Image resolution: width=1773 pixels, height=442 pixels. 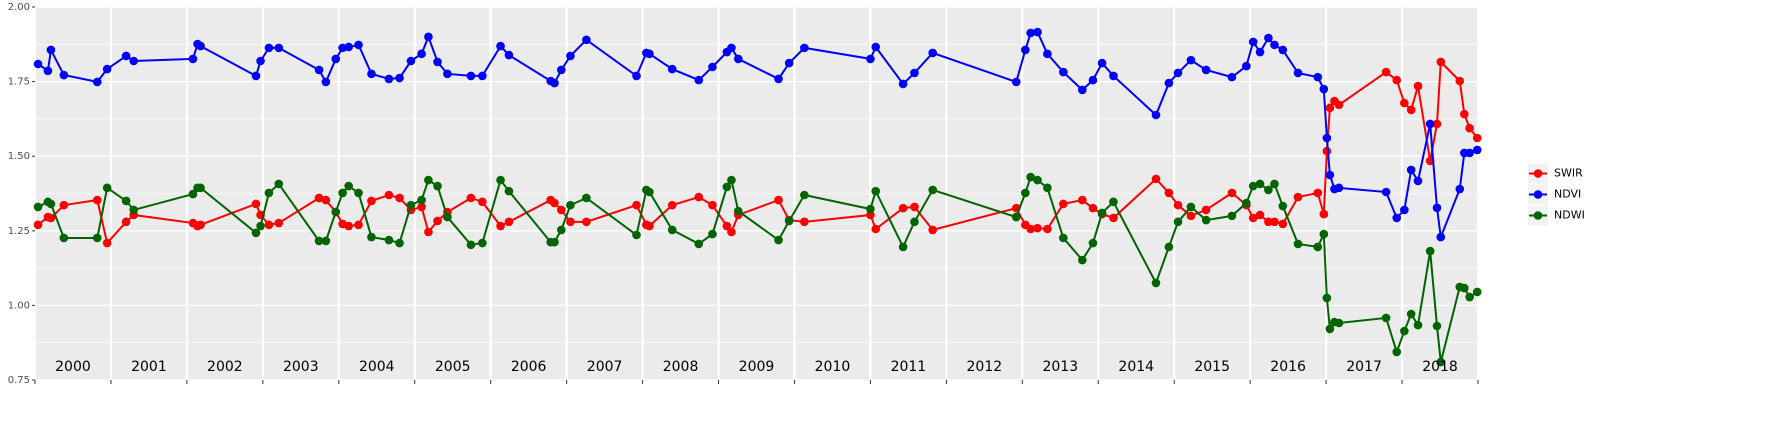 I want to click on legend-point, so click(x=1538, y=173).